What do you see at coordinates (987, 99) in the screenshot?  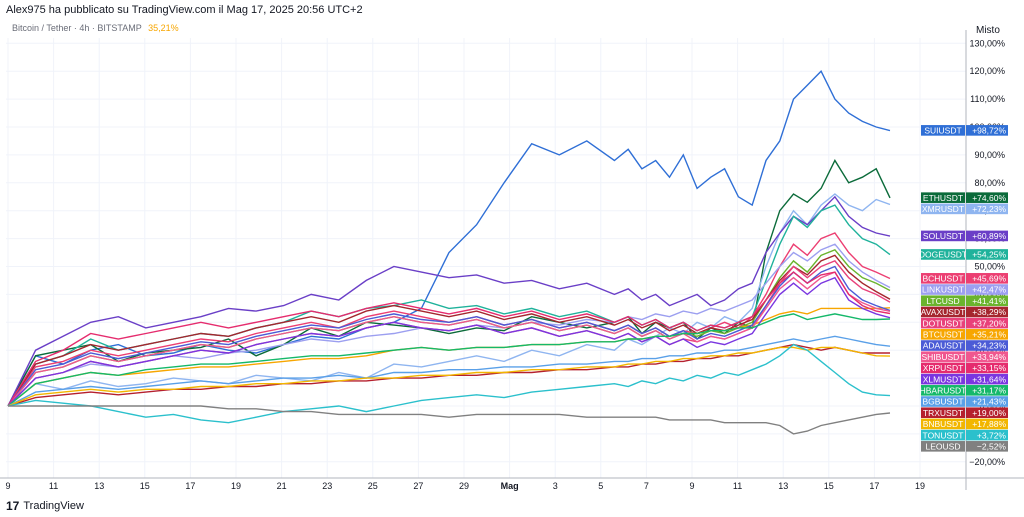 I see `y-tick-label: 110,00%` at bounding box center [987, 99].